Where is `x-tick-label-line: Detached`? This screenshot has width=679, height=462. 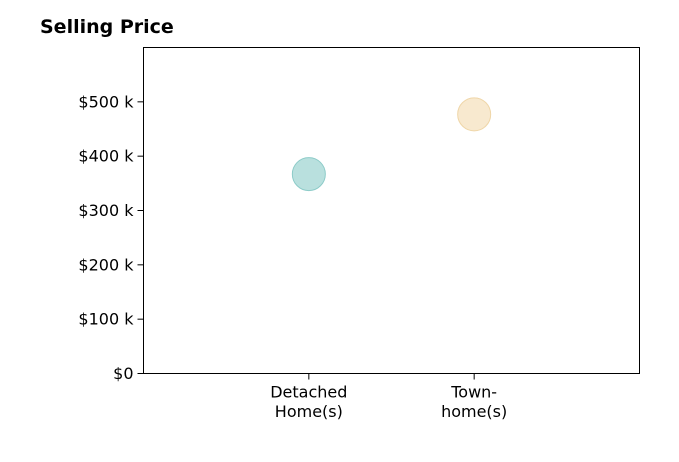 x-tick-label-line: Detached is located at coordinates (308, 392).